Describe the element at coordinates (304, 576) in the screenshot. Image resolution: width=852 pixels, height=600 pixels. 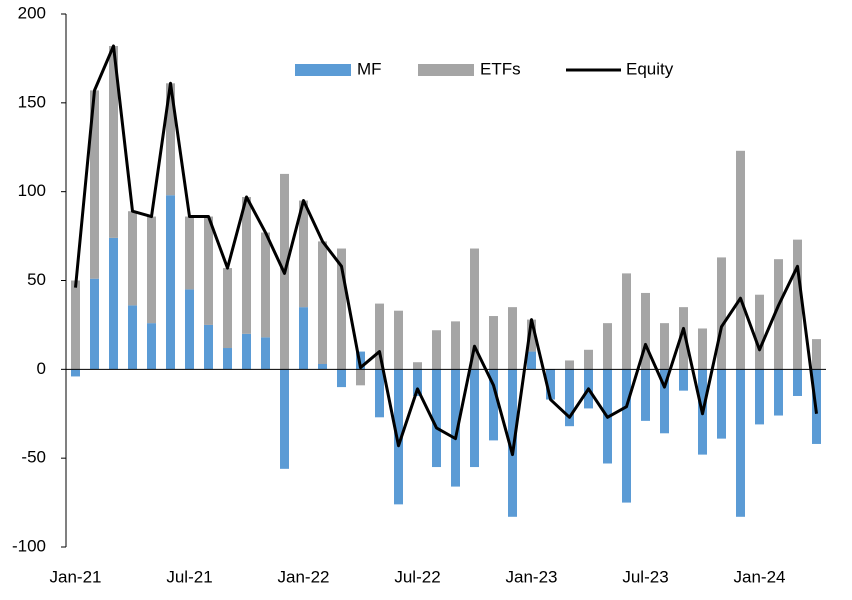
I see `x-tick-label: Jan-22` at that location.